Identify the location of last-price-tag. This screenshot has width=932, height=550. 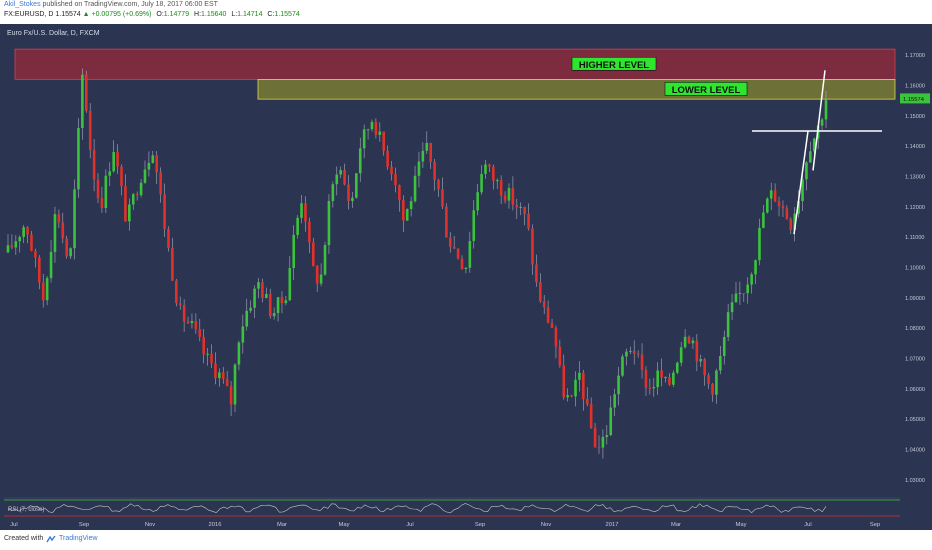
(915, 98).